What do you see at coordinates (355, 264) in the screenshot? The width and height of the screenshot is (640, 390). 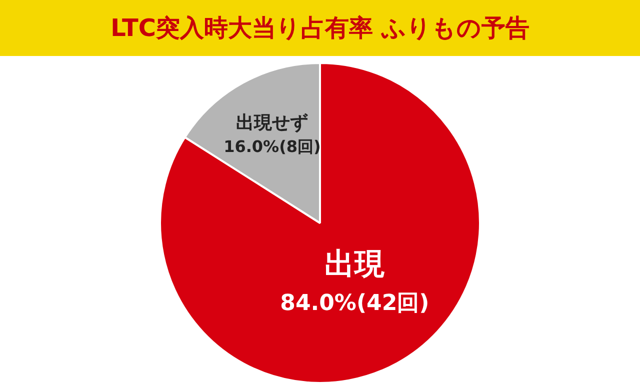 I see `slice-label: 出現` at bounding box center [355, 264].